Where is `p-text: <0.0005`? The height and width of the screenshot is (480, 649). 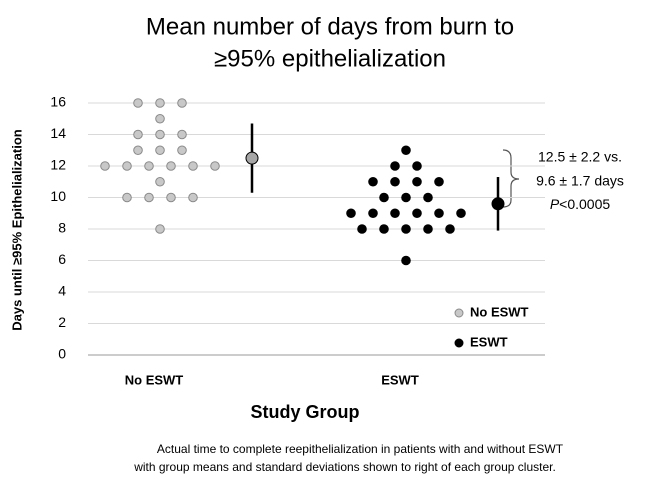
p-text: <0.0005 is located at coordinates (584, 204).